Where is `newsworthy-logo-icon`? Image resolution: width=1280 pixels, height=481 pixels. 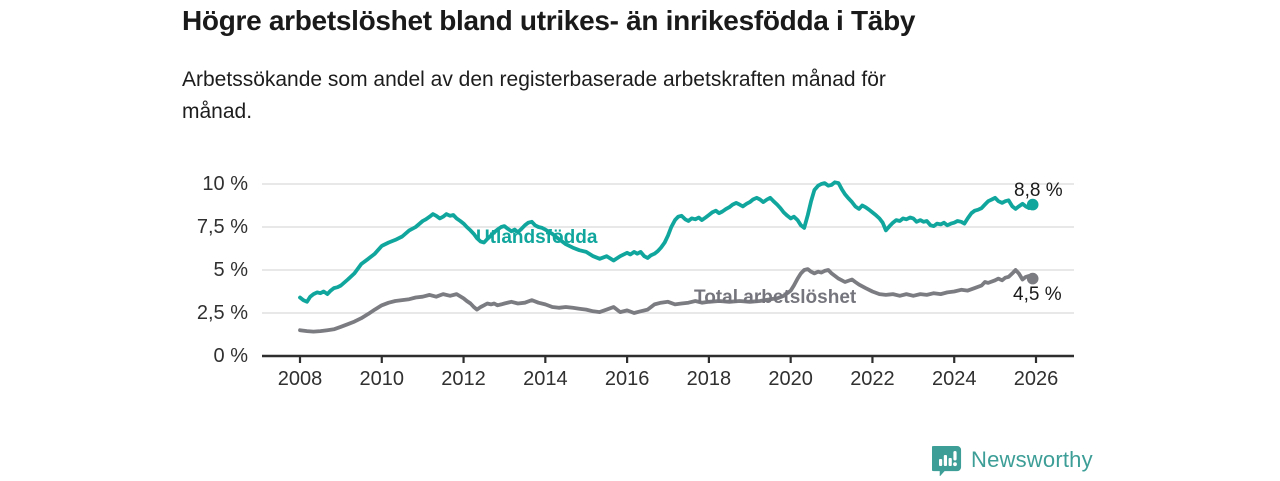
newsworthy-logo-icon is located at coordinates (946, 460).